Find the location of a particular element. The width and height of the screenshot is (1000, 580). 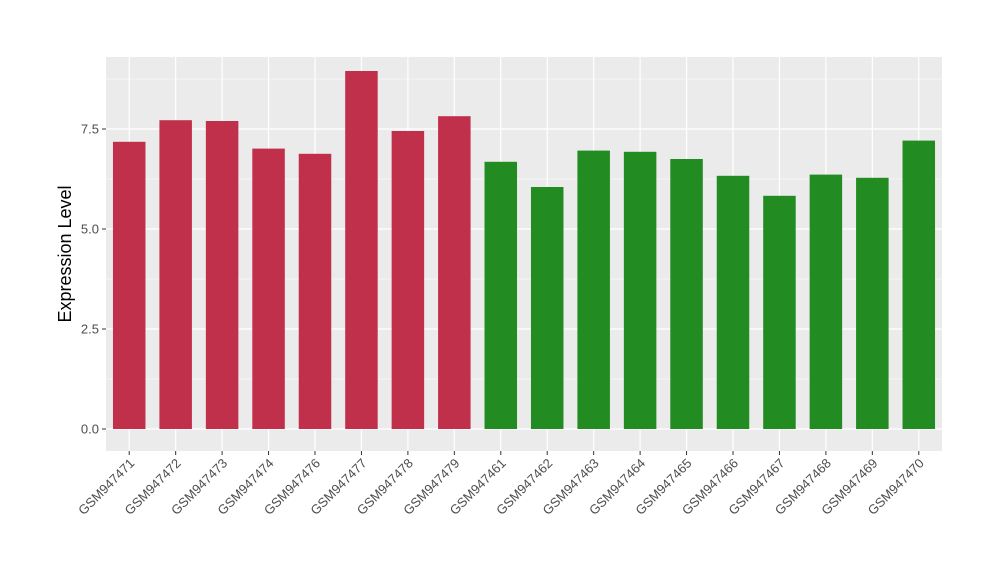

bar-GSM947463 is located at coordinates (593, 289).